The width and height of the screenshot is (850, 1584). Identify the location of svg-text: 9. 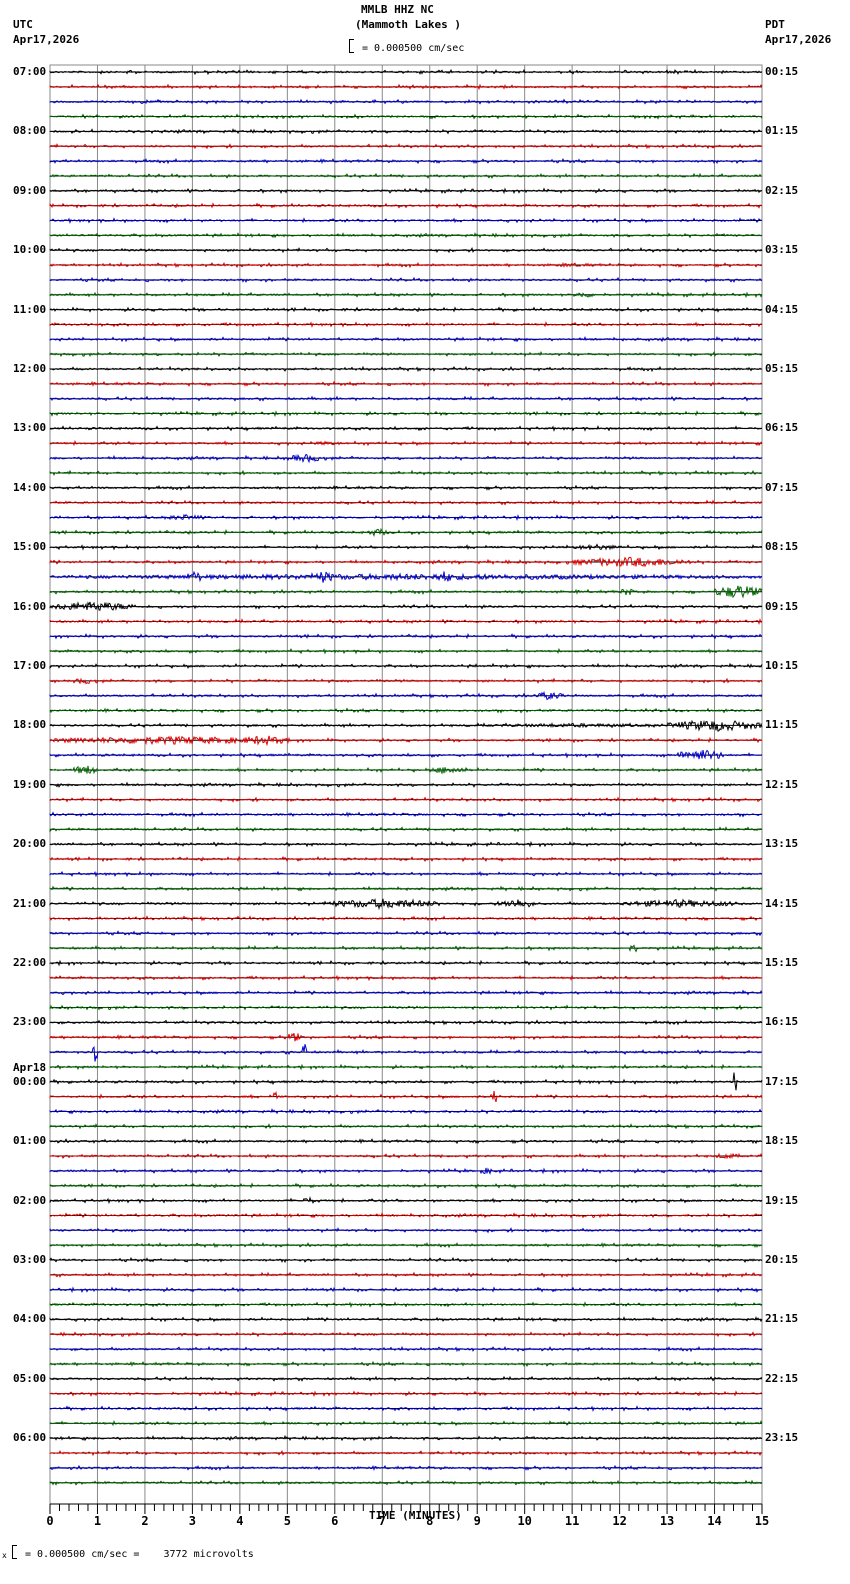
(477, 1521).